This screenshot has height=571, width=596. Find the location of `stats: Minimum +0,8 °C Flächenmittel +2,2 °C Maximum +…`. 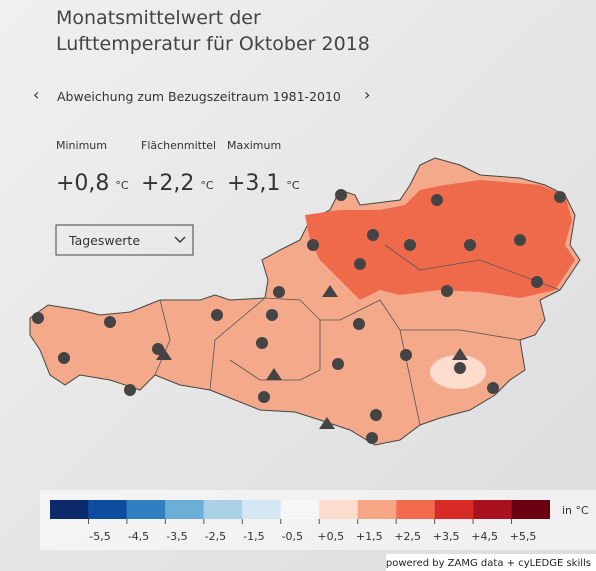

stats: Minimum +0,8 °C Flächenmittel +2,2 °C Maximum +… is located at coordinates (178, 167).